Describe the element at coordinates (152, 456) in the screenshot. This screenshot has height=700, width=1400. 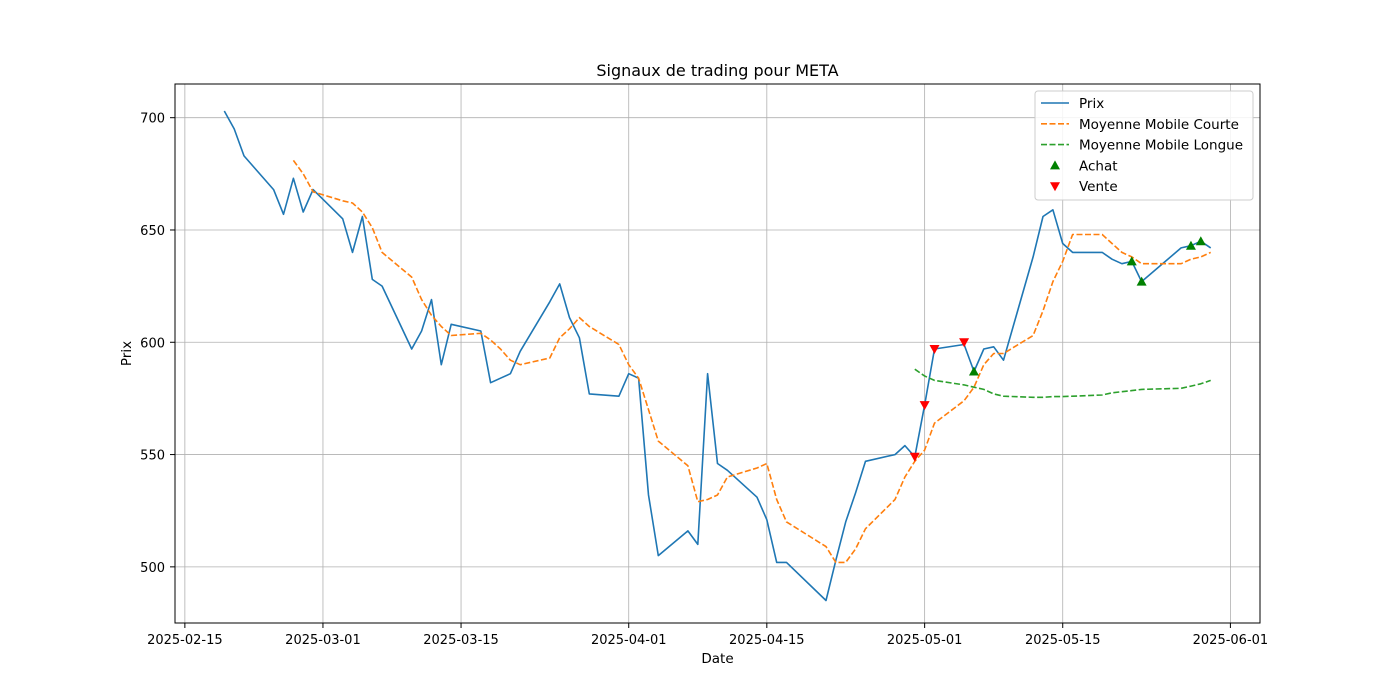
I see `y-tick-label: 550` at that location.